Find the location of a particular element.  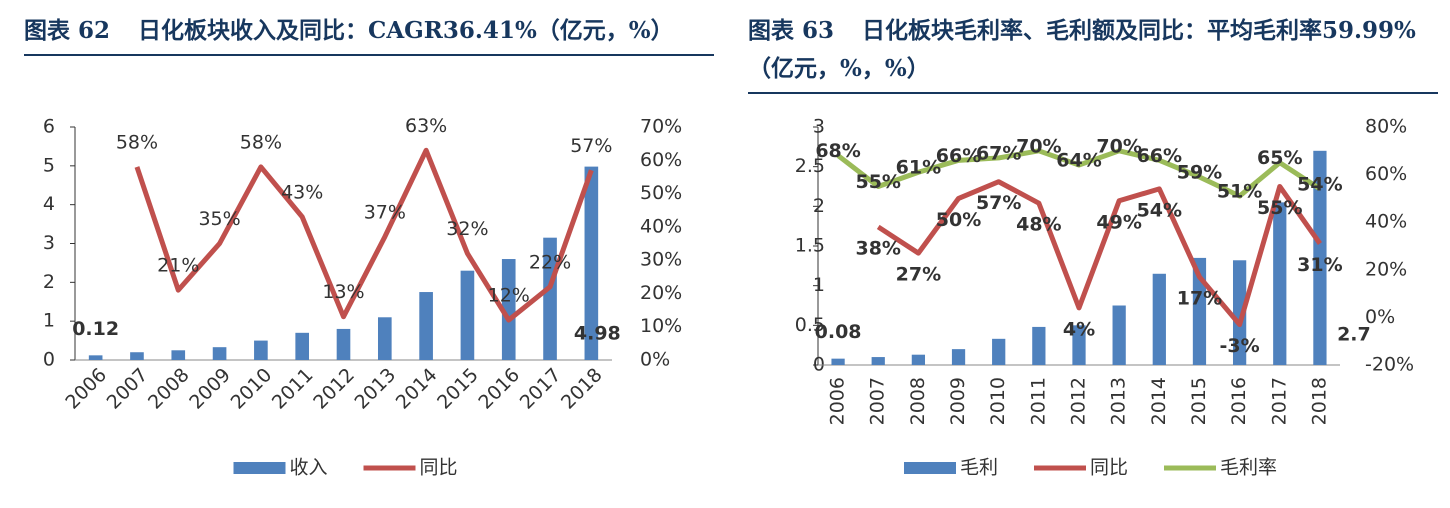

y2-tick-label: 60% is located at coordinates (1386, 174).